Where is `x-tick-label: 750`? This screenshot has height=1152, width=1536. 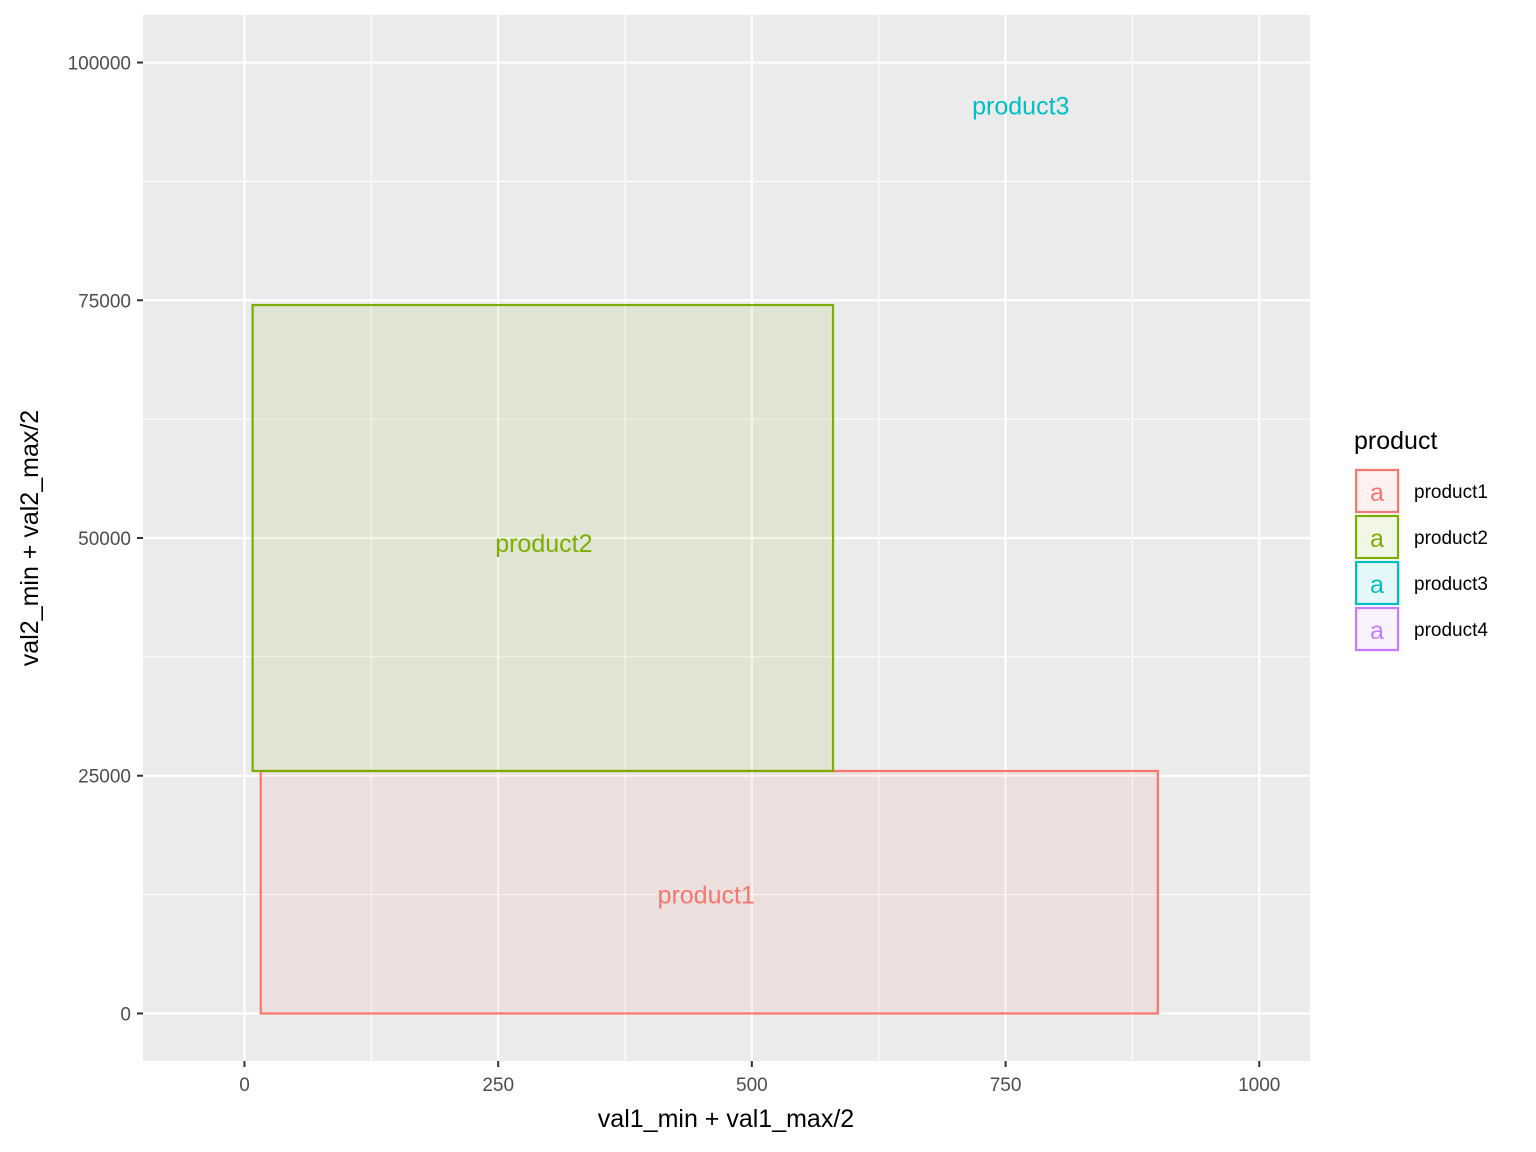
x-tick-label: 750 is located at coordinates (1006, 1085).